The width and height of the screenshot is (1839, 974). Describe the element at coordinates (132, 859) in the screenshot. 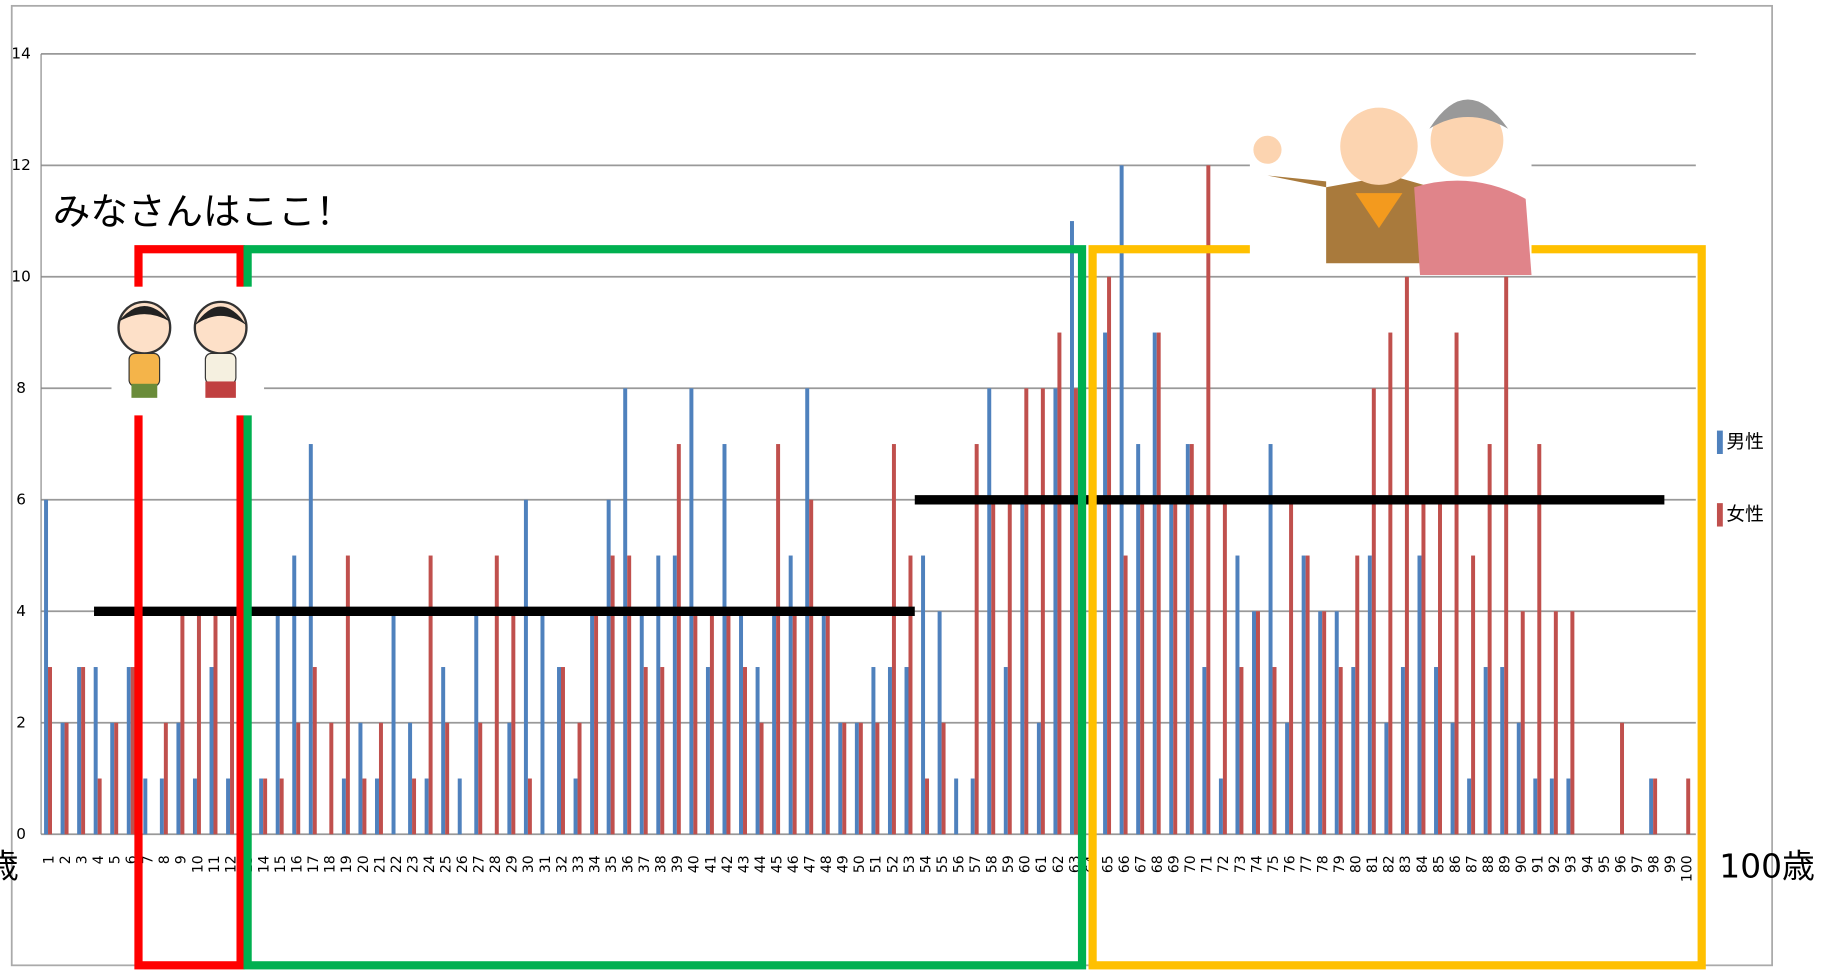

I see `x-tick-label: 6` at that location.